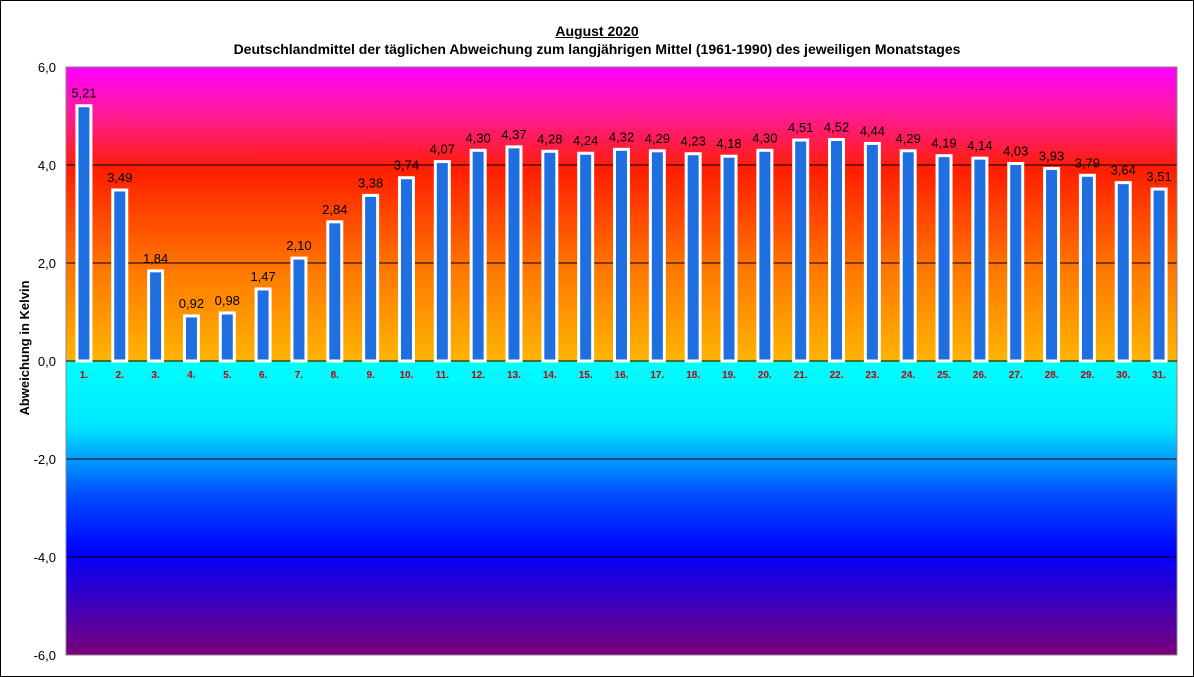  What do you see at coordinates (514, 375) in the screenshot?
I see `category-label: 13.` at bounding box center [514, 375].